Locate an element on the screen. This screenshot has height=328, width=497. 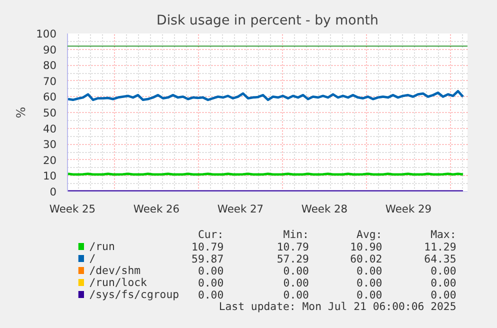
legend-label: / is located at coordinates (92, 258).